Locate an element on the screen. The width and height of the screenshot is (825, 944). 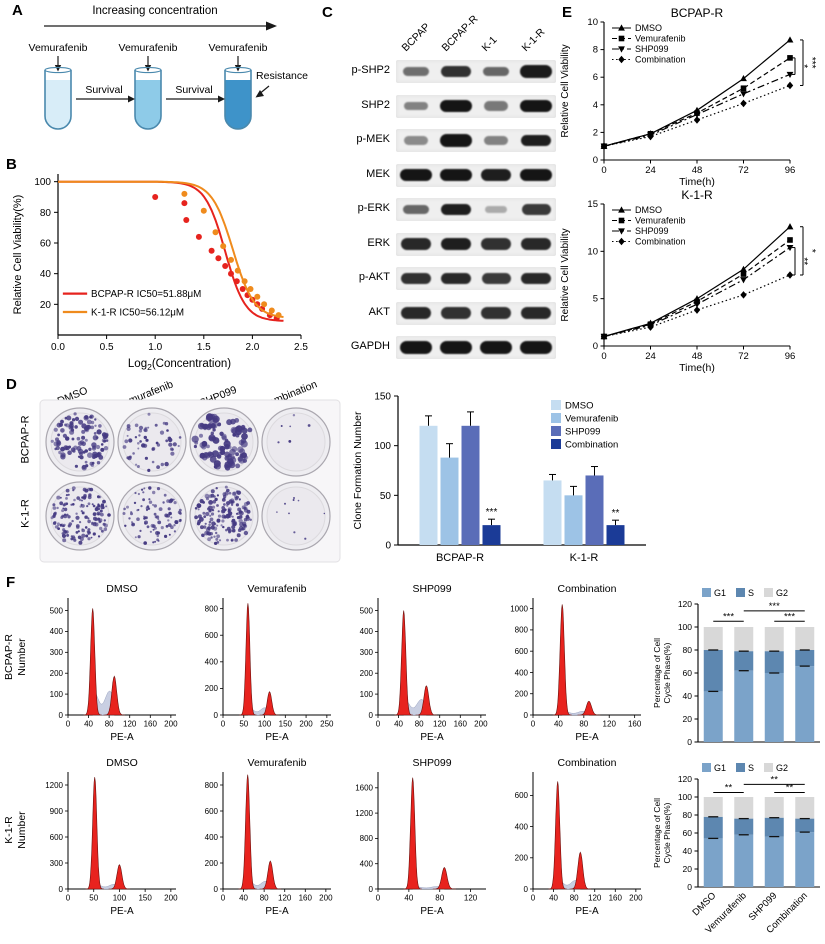
legend-item: Combination is located at coordinates (660, 242).